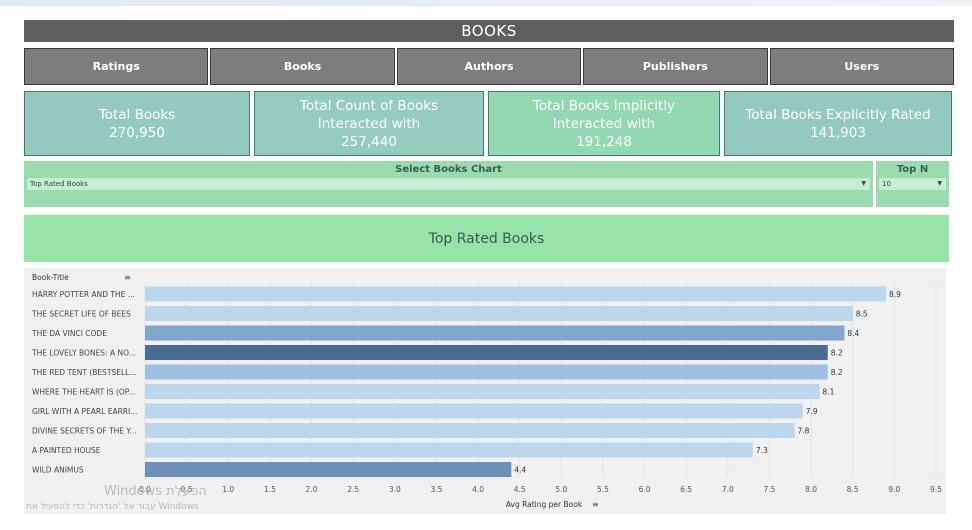  I want to click on x-tick-label: 1.0, so click(228, 489).